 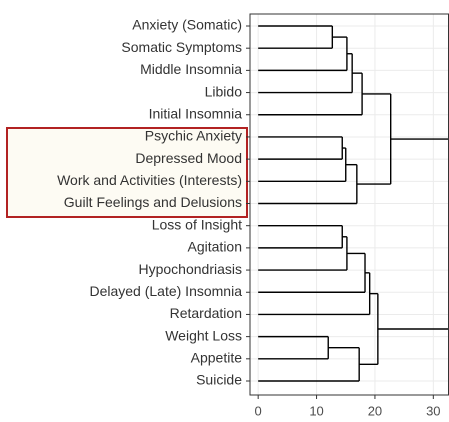 I want to click on leaf-label: Depressed Mood, so click(x=188, y=158).